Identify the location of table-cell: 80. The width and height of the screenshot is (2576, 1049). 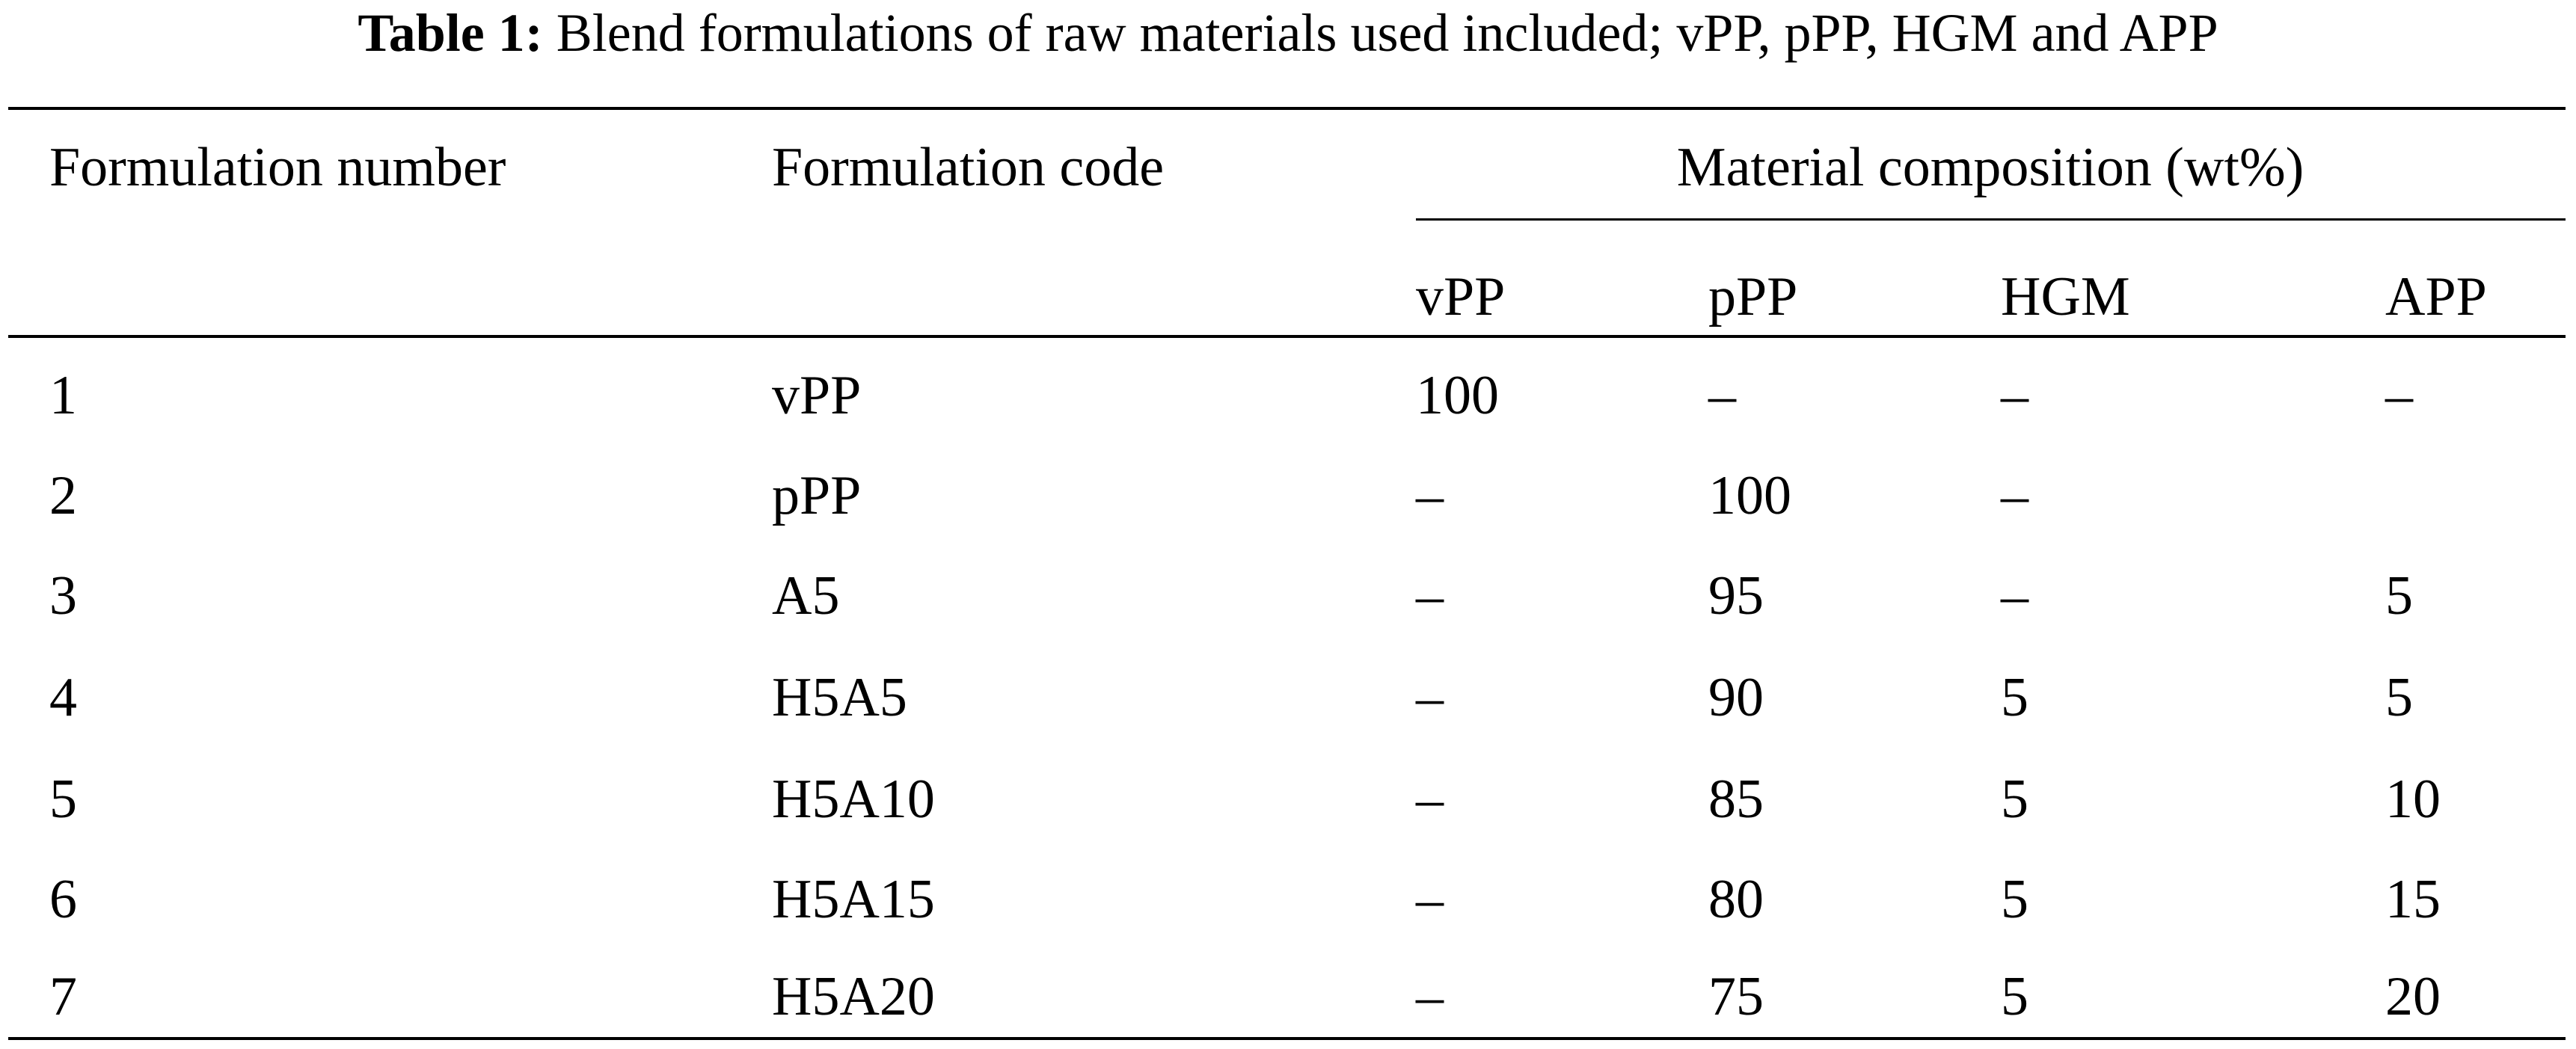
(1736, 899).